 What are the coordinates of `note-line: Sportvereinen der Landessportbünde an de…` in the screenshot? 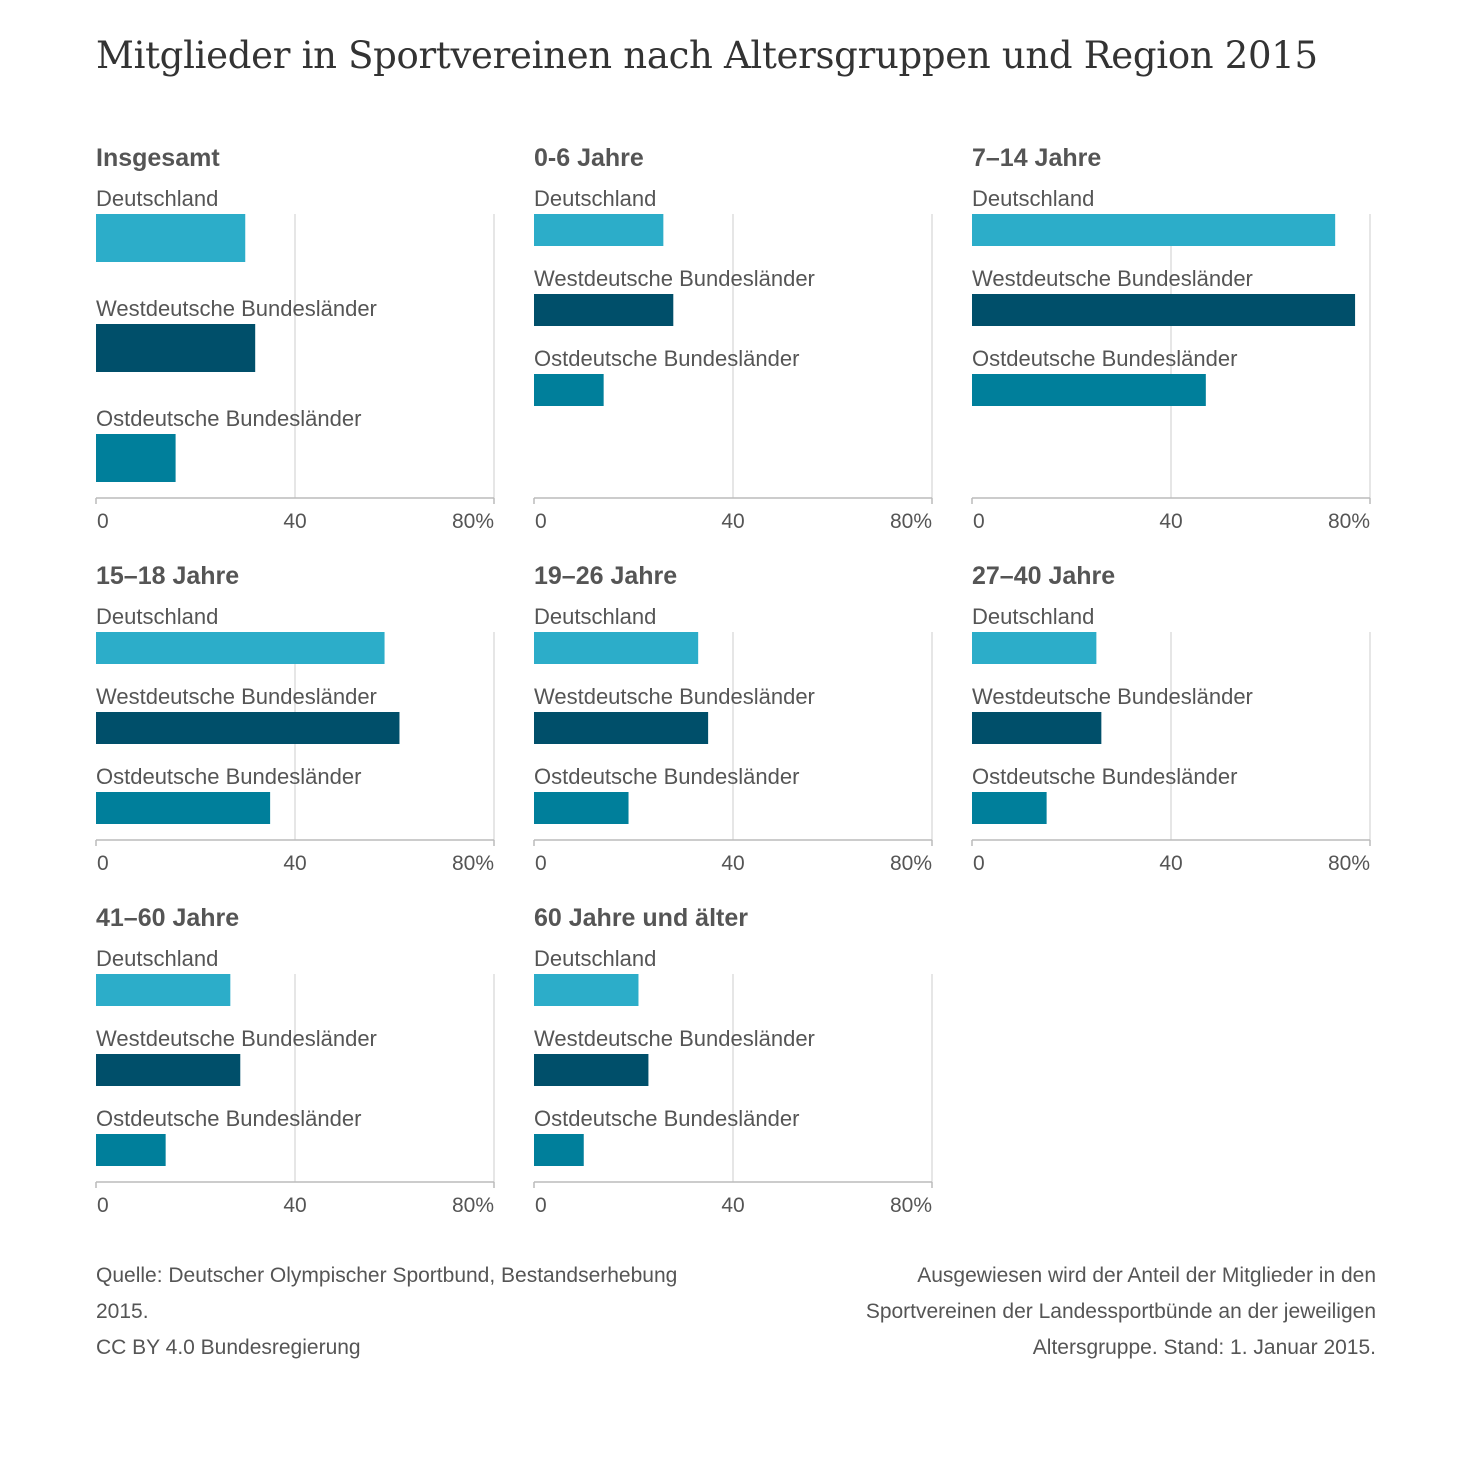 It's located at (1120, 1311).